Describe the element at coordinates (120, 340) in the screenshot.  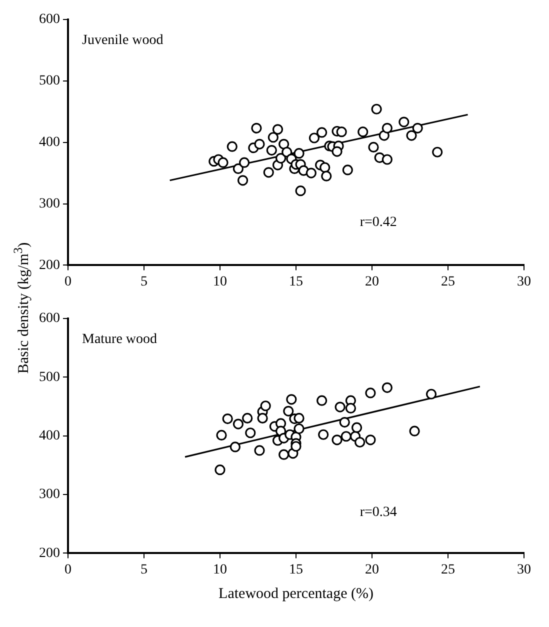
I see `annotation: Mature wood` at that location.